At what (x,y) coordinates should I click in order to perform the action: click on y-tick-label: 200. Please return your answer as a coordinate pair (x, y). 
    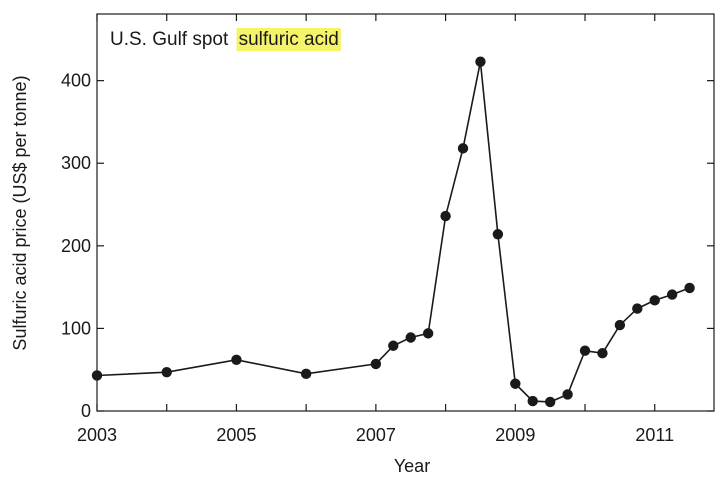
    Looking at the image, I should click on (76, 246).